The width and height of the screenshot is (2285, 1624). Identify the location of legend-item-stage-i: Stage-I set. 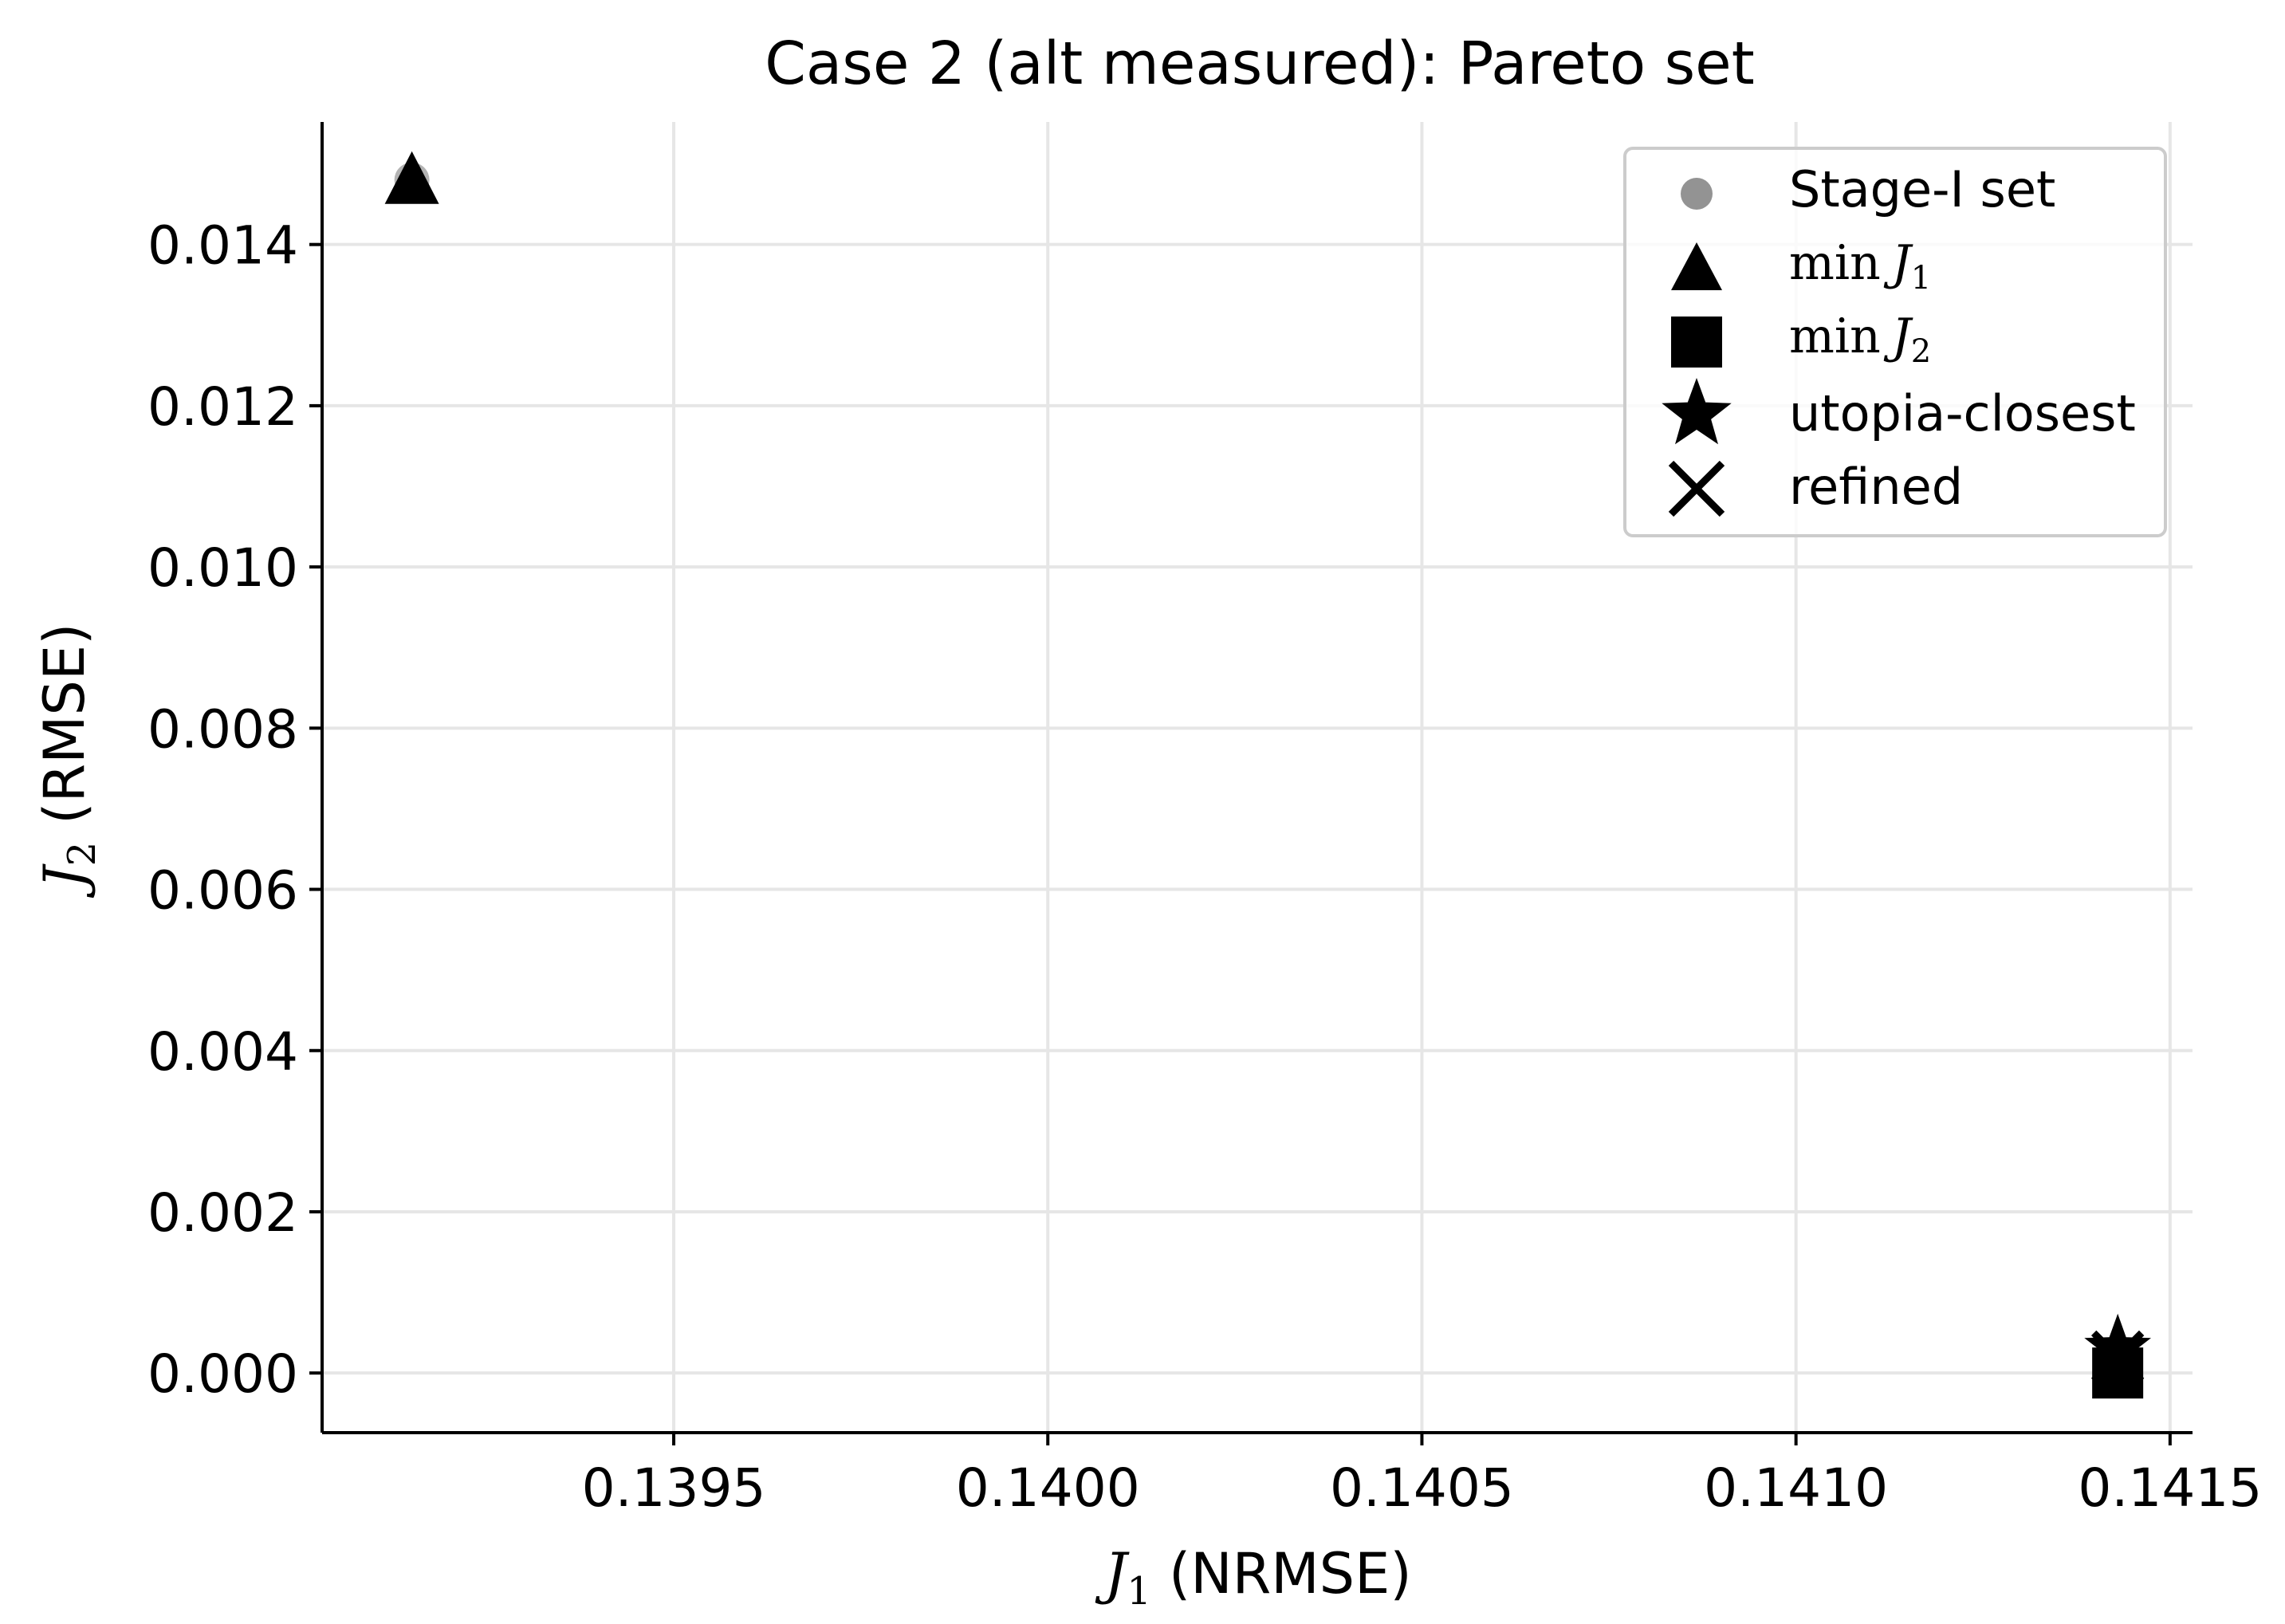
(1868, 189).